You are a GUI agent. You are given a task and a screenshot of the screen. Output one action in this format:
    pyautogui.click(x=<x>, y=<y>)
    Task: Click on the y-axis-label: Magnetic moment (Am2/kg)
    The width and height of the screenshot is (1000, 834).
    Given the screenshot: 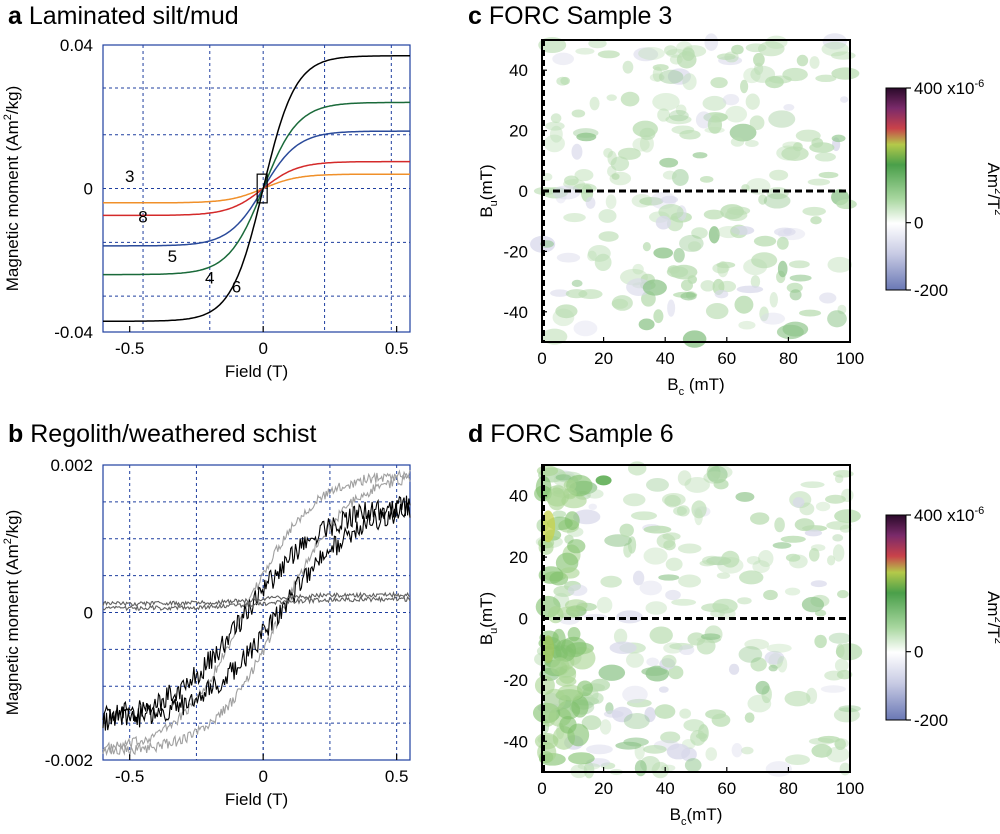 What is the action you would take?
    pyautogui.click(x=12, y=188)
    